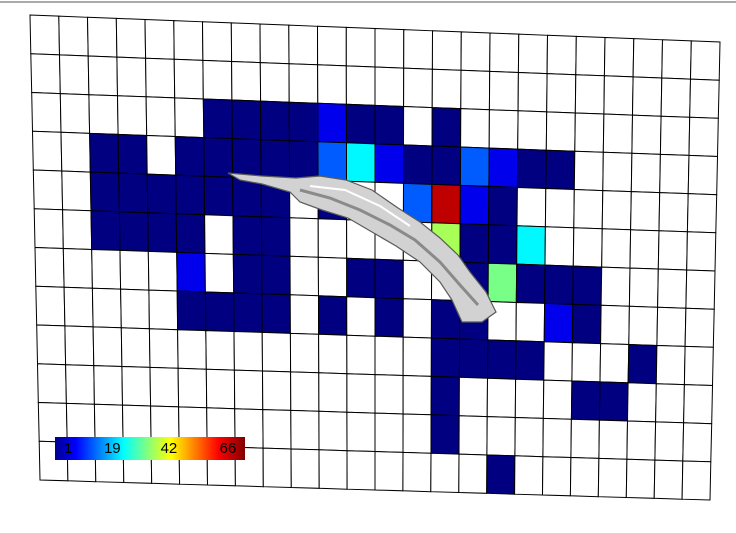  Describe the element at coordinates (169, 448) in the screenshot. I see `colorbar-tick-label: 42` at that location.